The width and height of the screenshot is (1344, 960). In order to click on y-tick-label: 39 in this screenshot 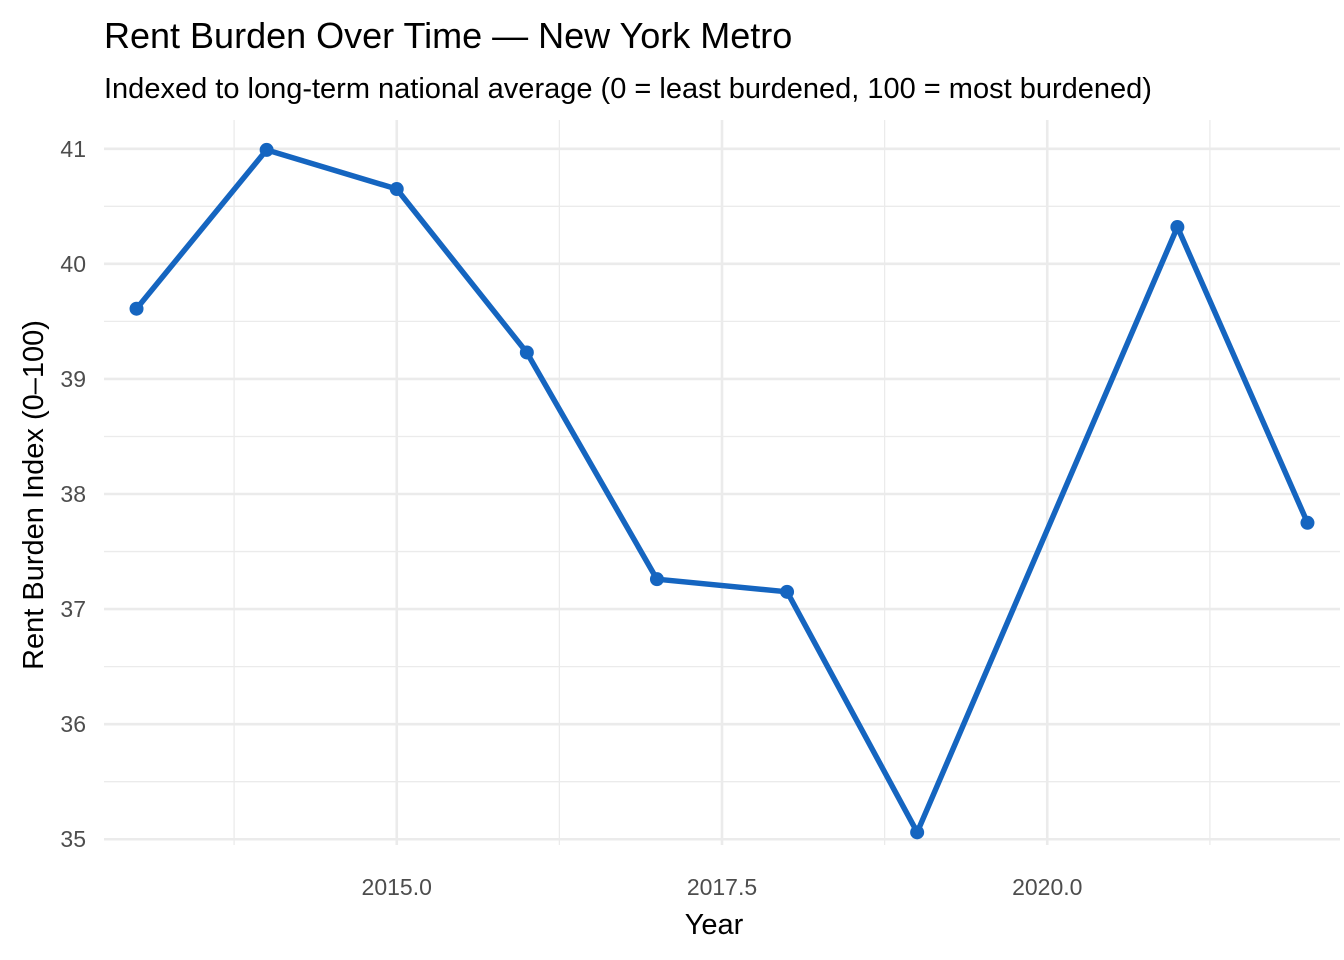, I will do `click(73, 379)`.